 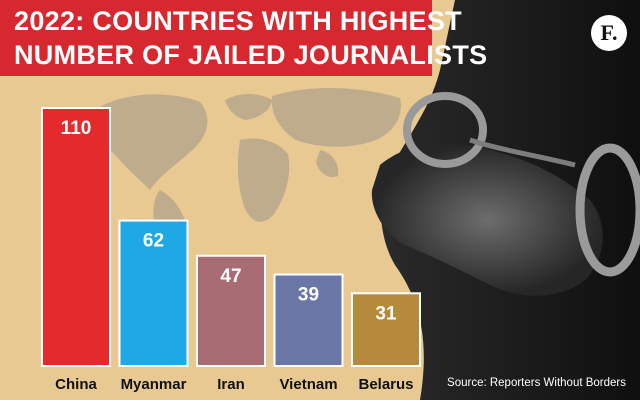 What do you see at coordinates (154, 384) in the screenshot?
I see `category-label-myanmar: Myanmar` at bounding box center [154, 384].